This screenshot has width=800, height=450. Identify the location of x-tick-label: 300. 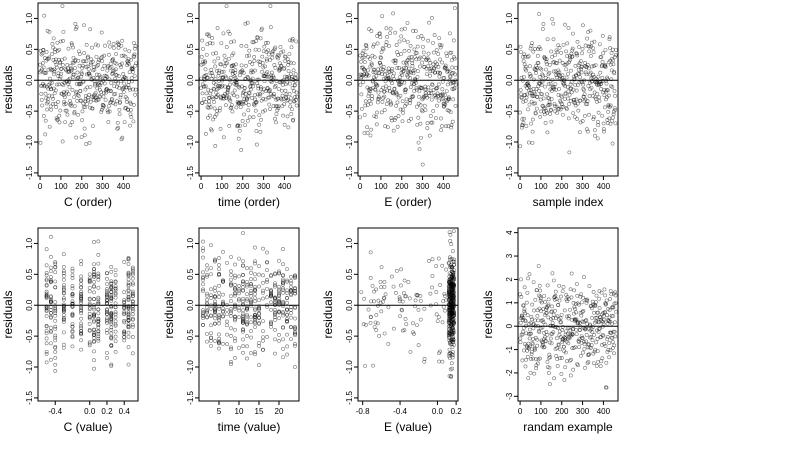
(264, 186).